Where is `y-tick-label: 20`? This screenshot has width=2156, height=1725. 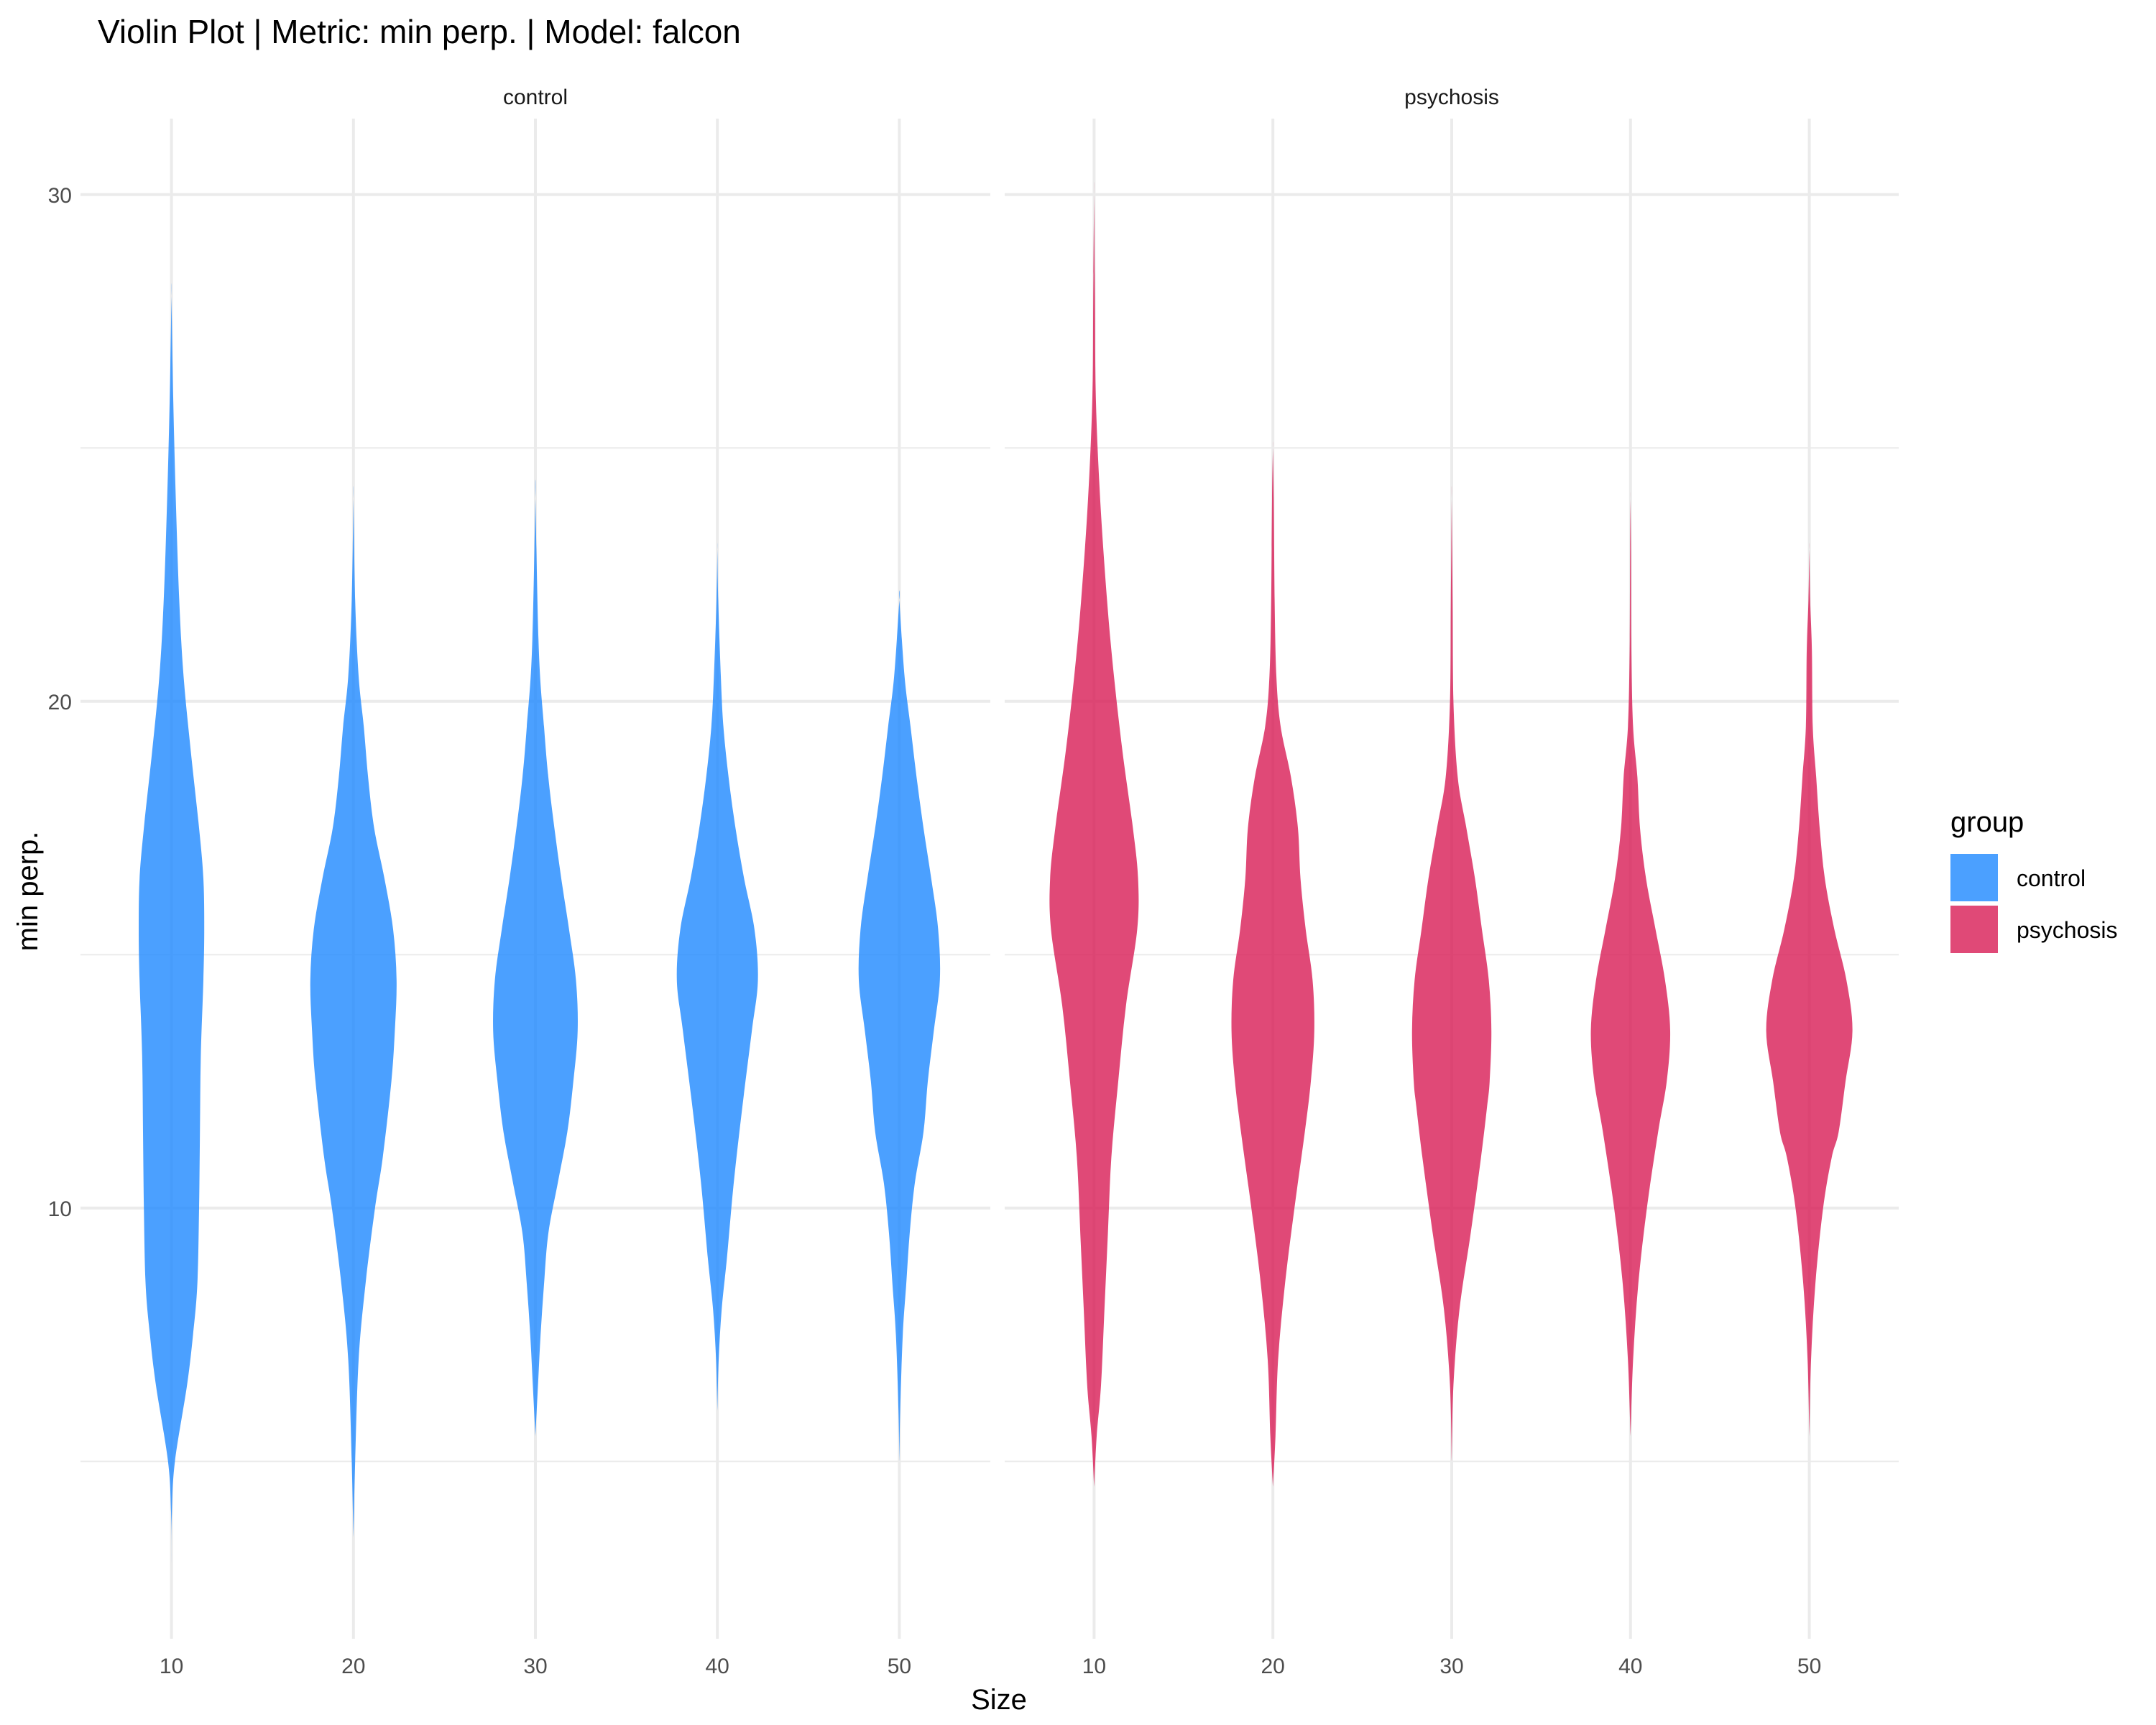 y-tick-label: 20 is located at coordinates (60, 702).